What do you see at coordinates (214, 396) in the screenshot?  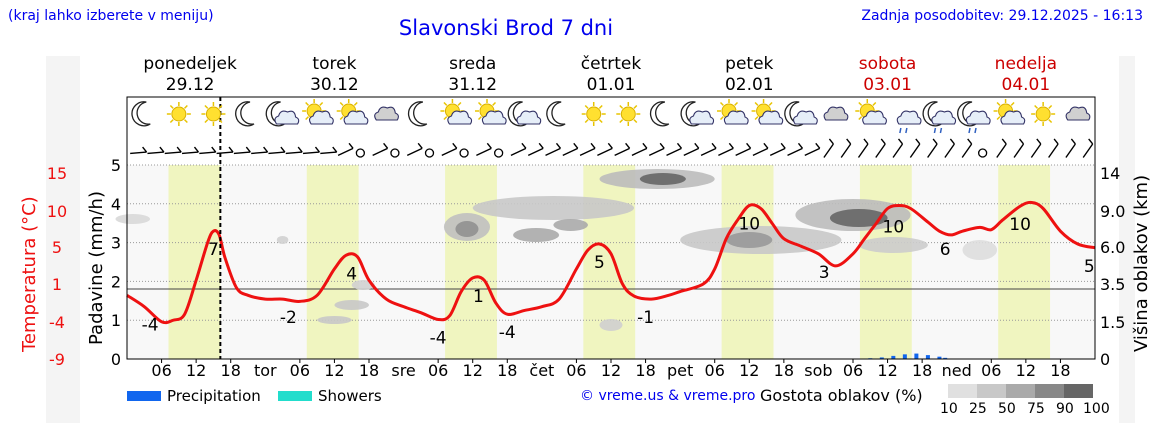 I see `legend-precip-label: Precipitation` at bounding box center [214, 396].